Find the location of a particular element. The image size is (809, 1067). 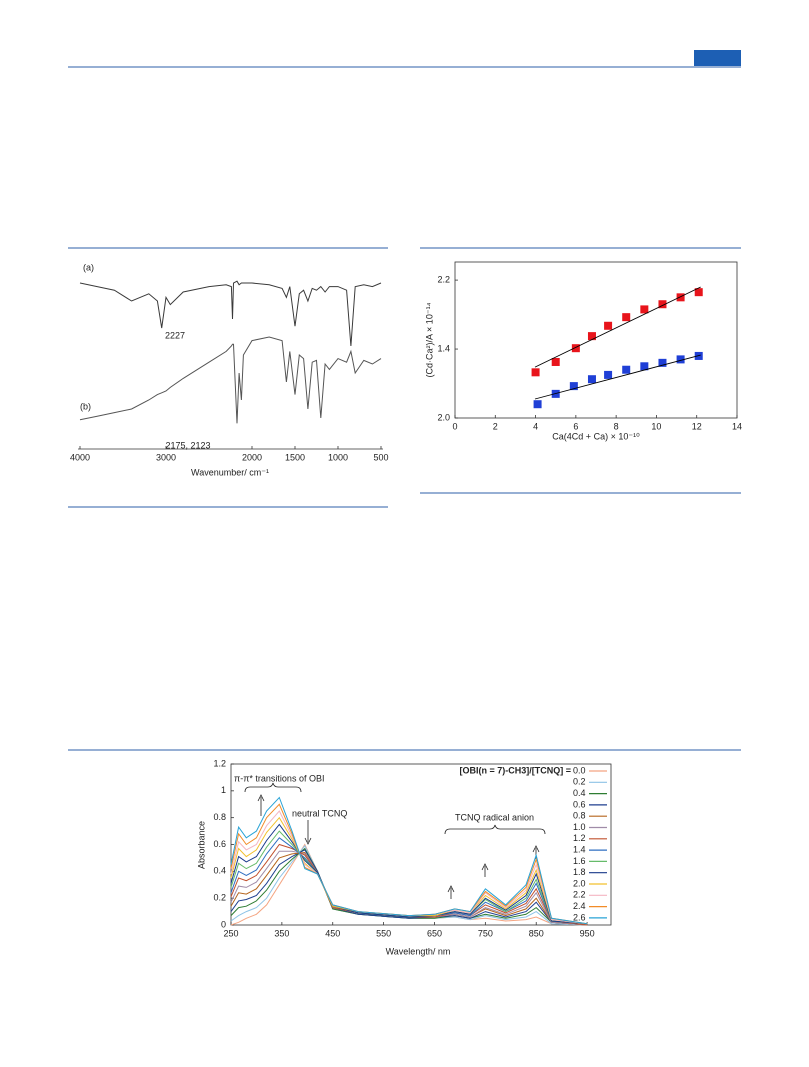

y-tick-label: 0.8 is located at coordinates (219, 817).